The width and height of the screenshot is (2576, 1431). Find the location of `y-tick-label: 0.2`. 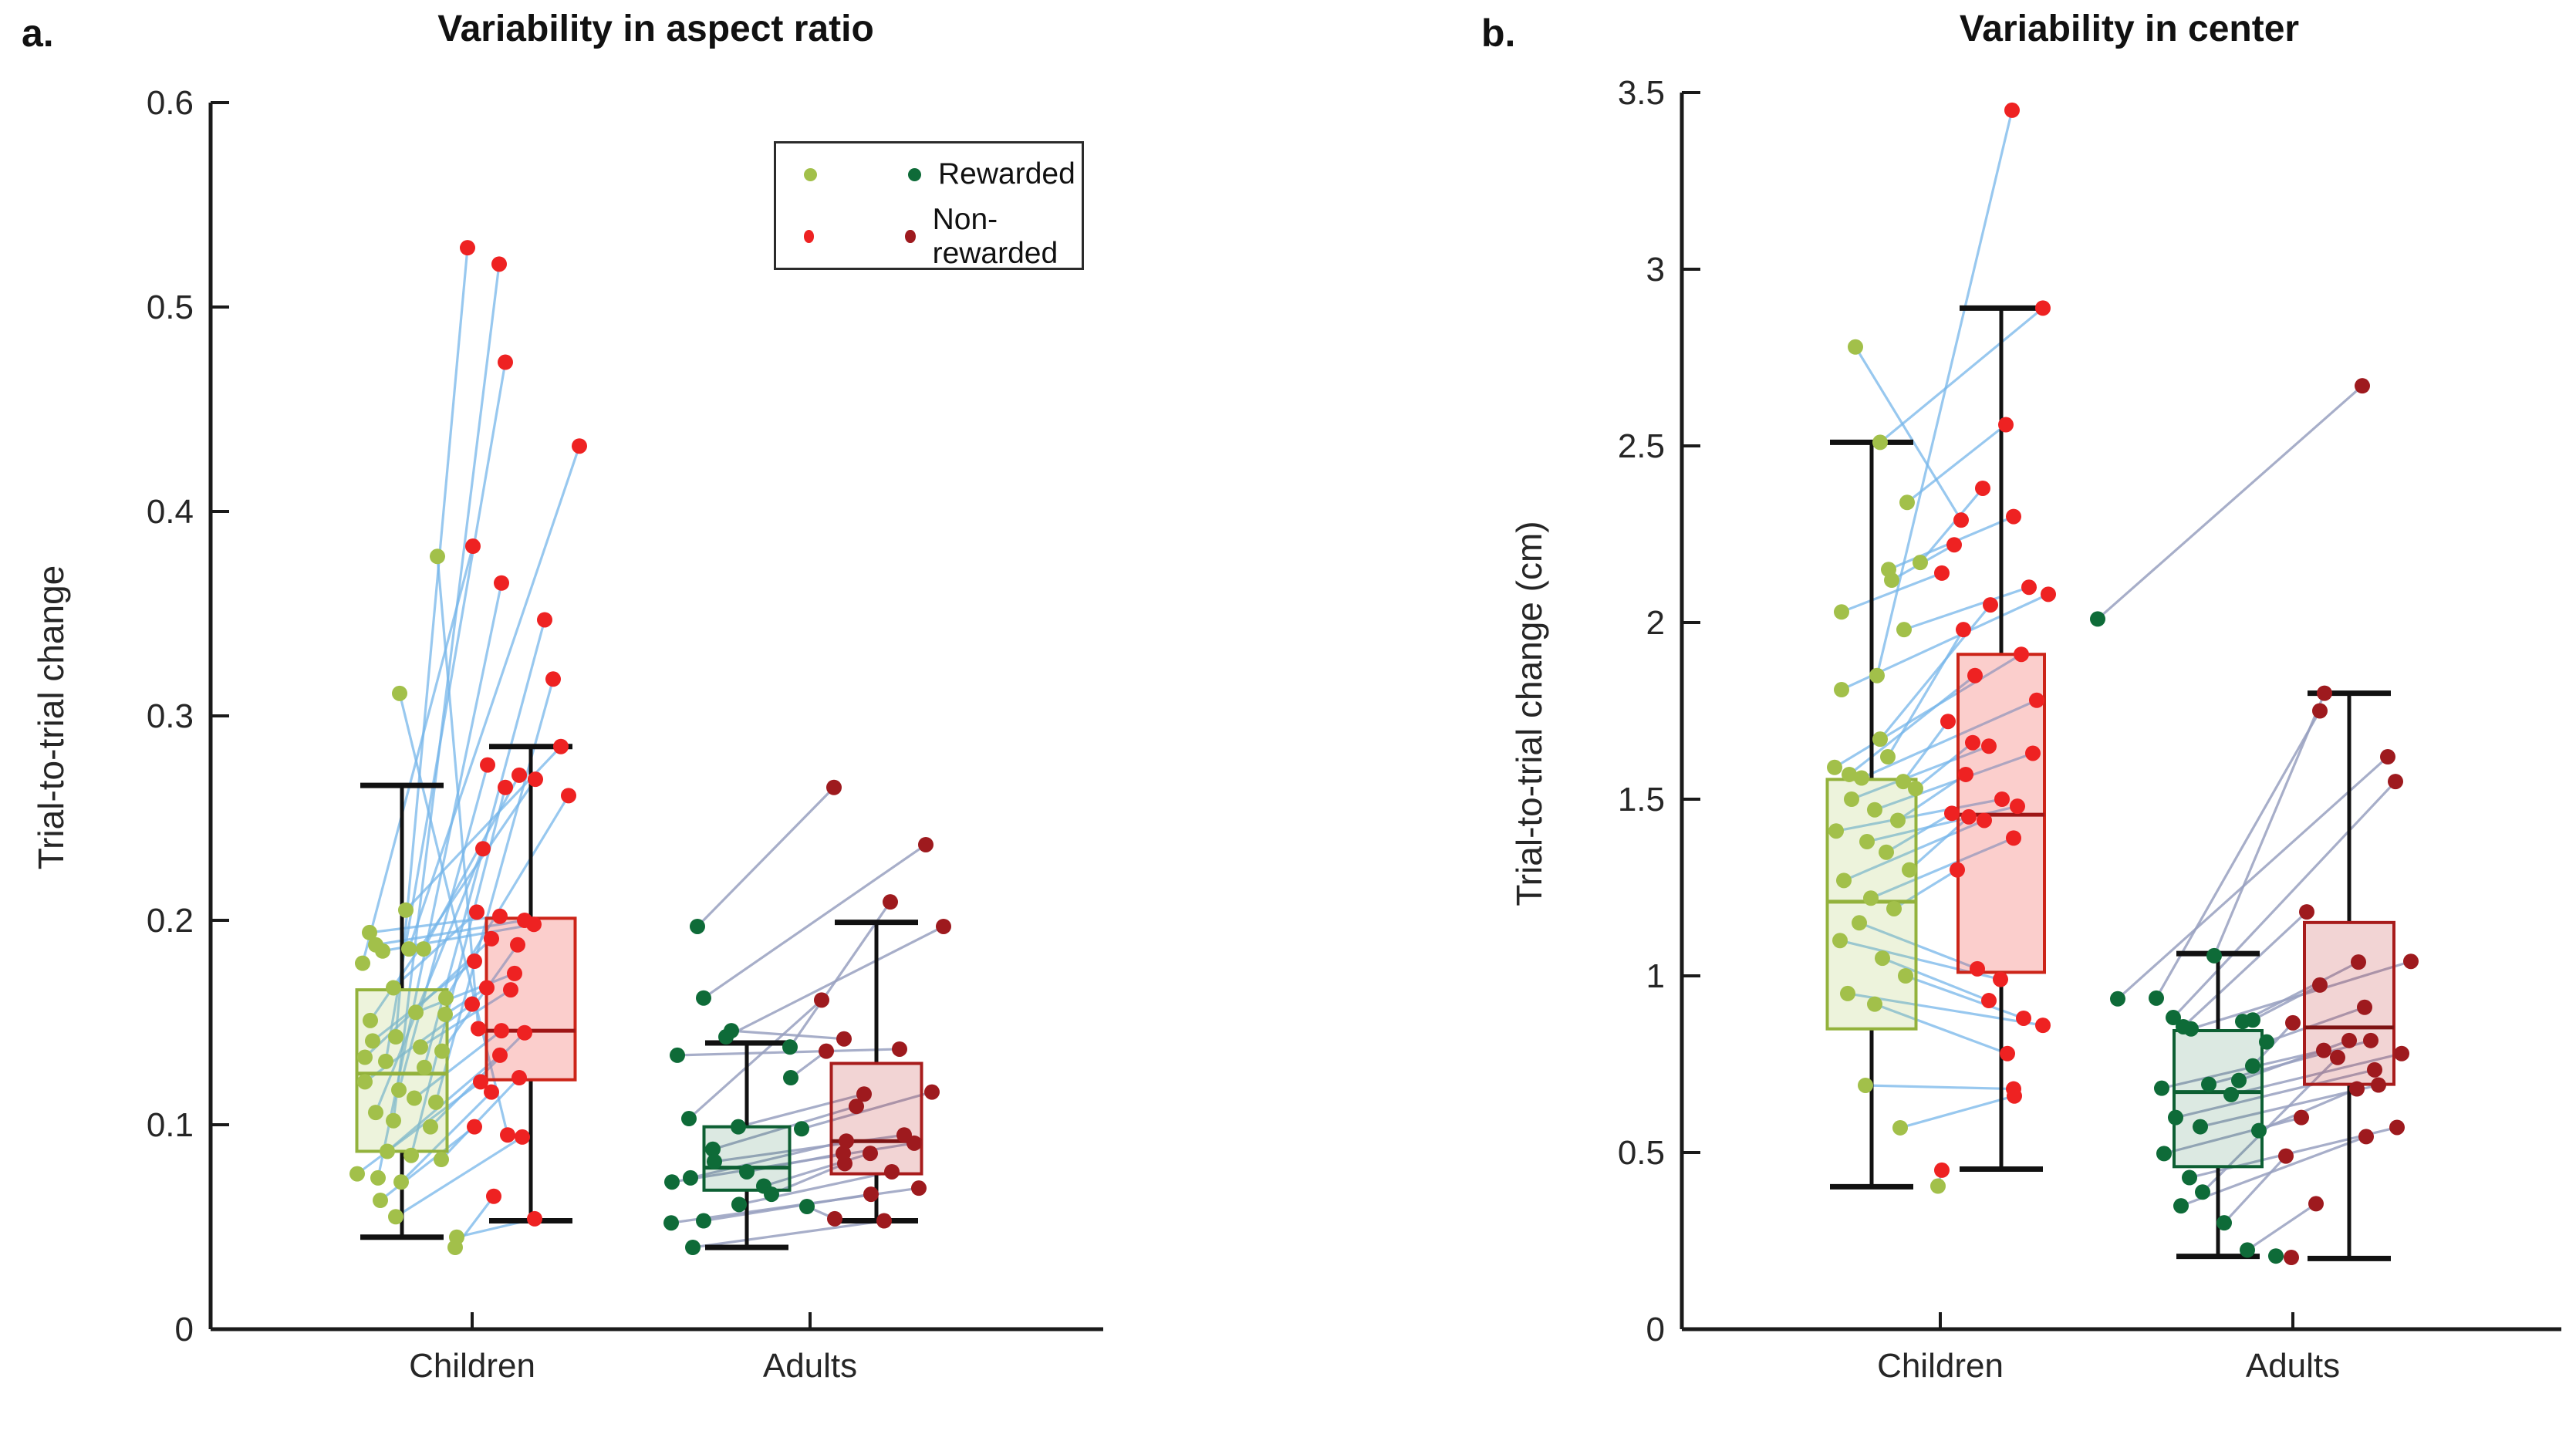

y-tick-label: 0.2 is located at coordinates (170, 921).